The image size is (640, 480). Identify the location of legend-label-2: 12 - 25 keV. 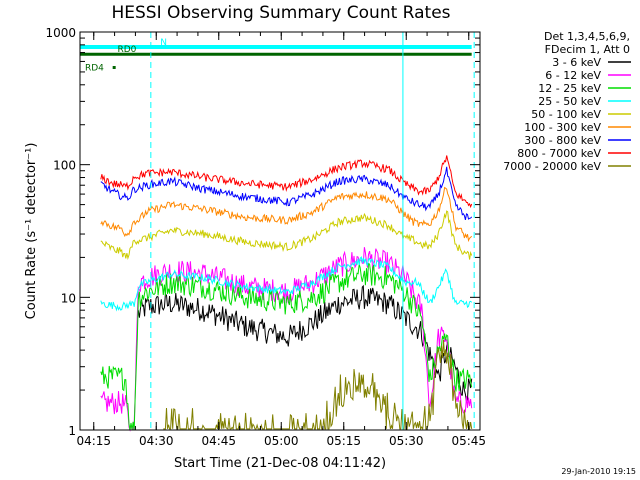
(569, 88).